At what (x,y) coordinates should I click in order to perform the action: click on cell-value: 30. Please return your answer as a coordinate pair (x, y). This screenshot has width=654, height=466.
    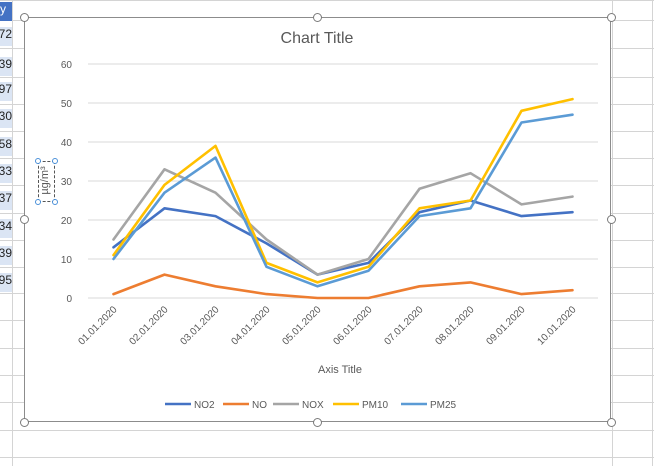
    Looking at the image, I should click on (6, 118).